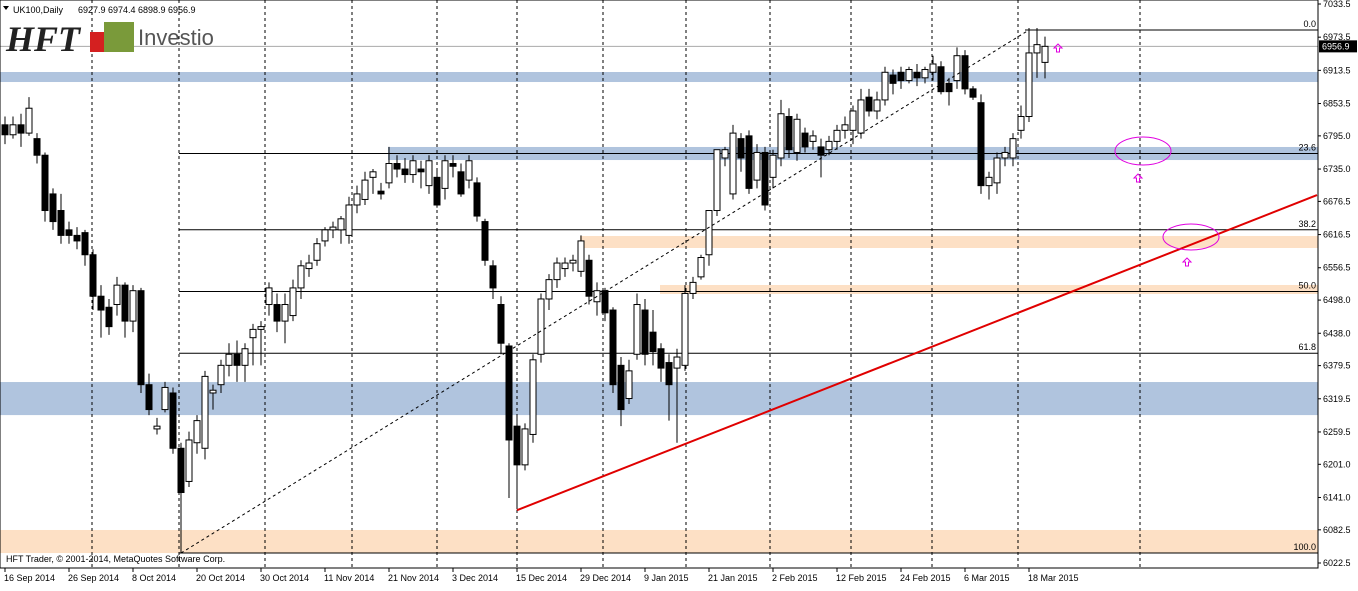 Image resolution: width=1358 pixels, height=591 pixels. I want to click on x-tick-label: 21 Jan 2015, so click(733, 578).